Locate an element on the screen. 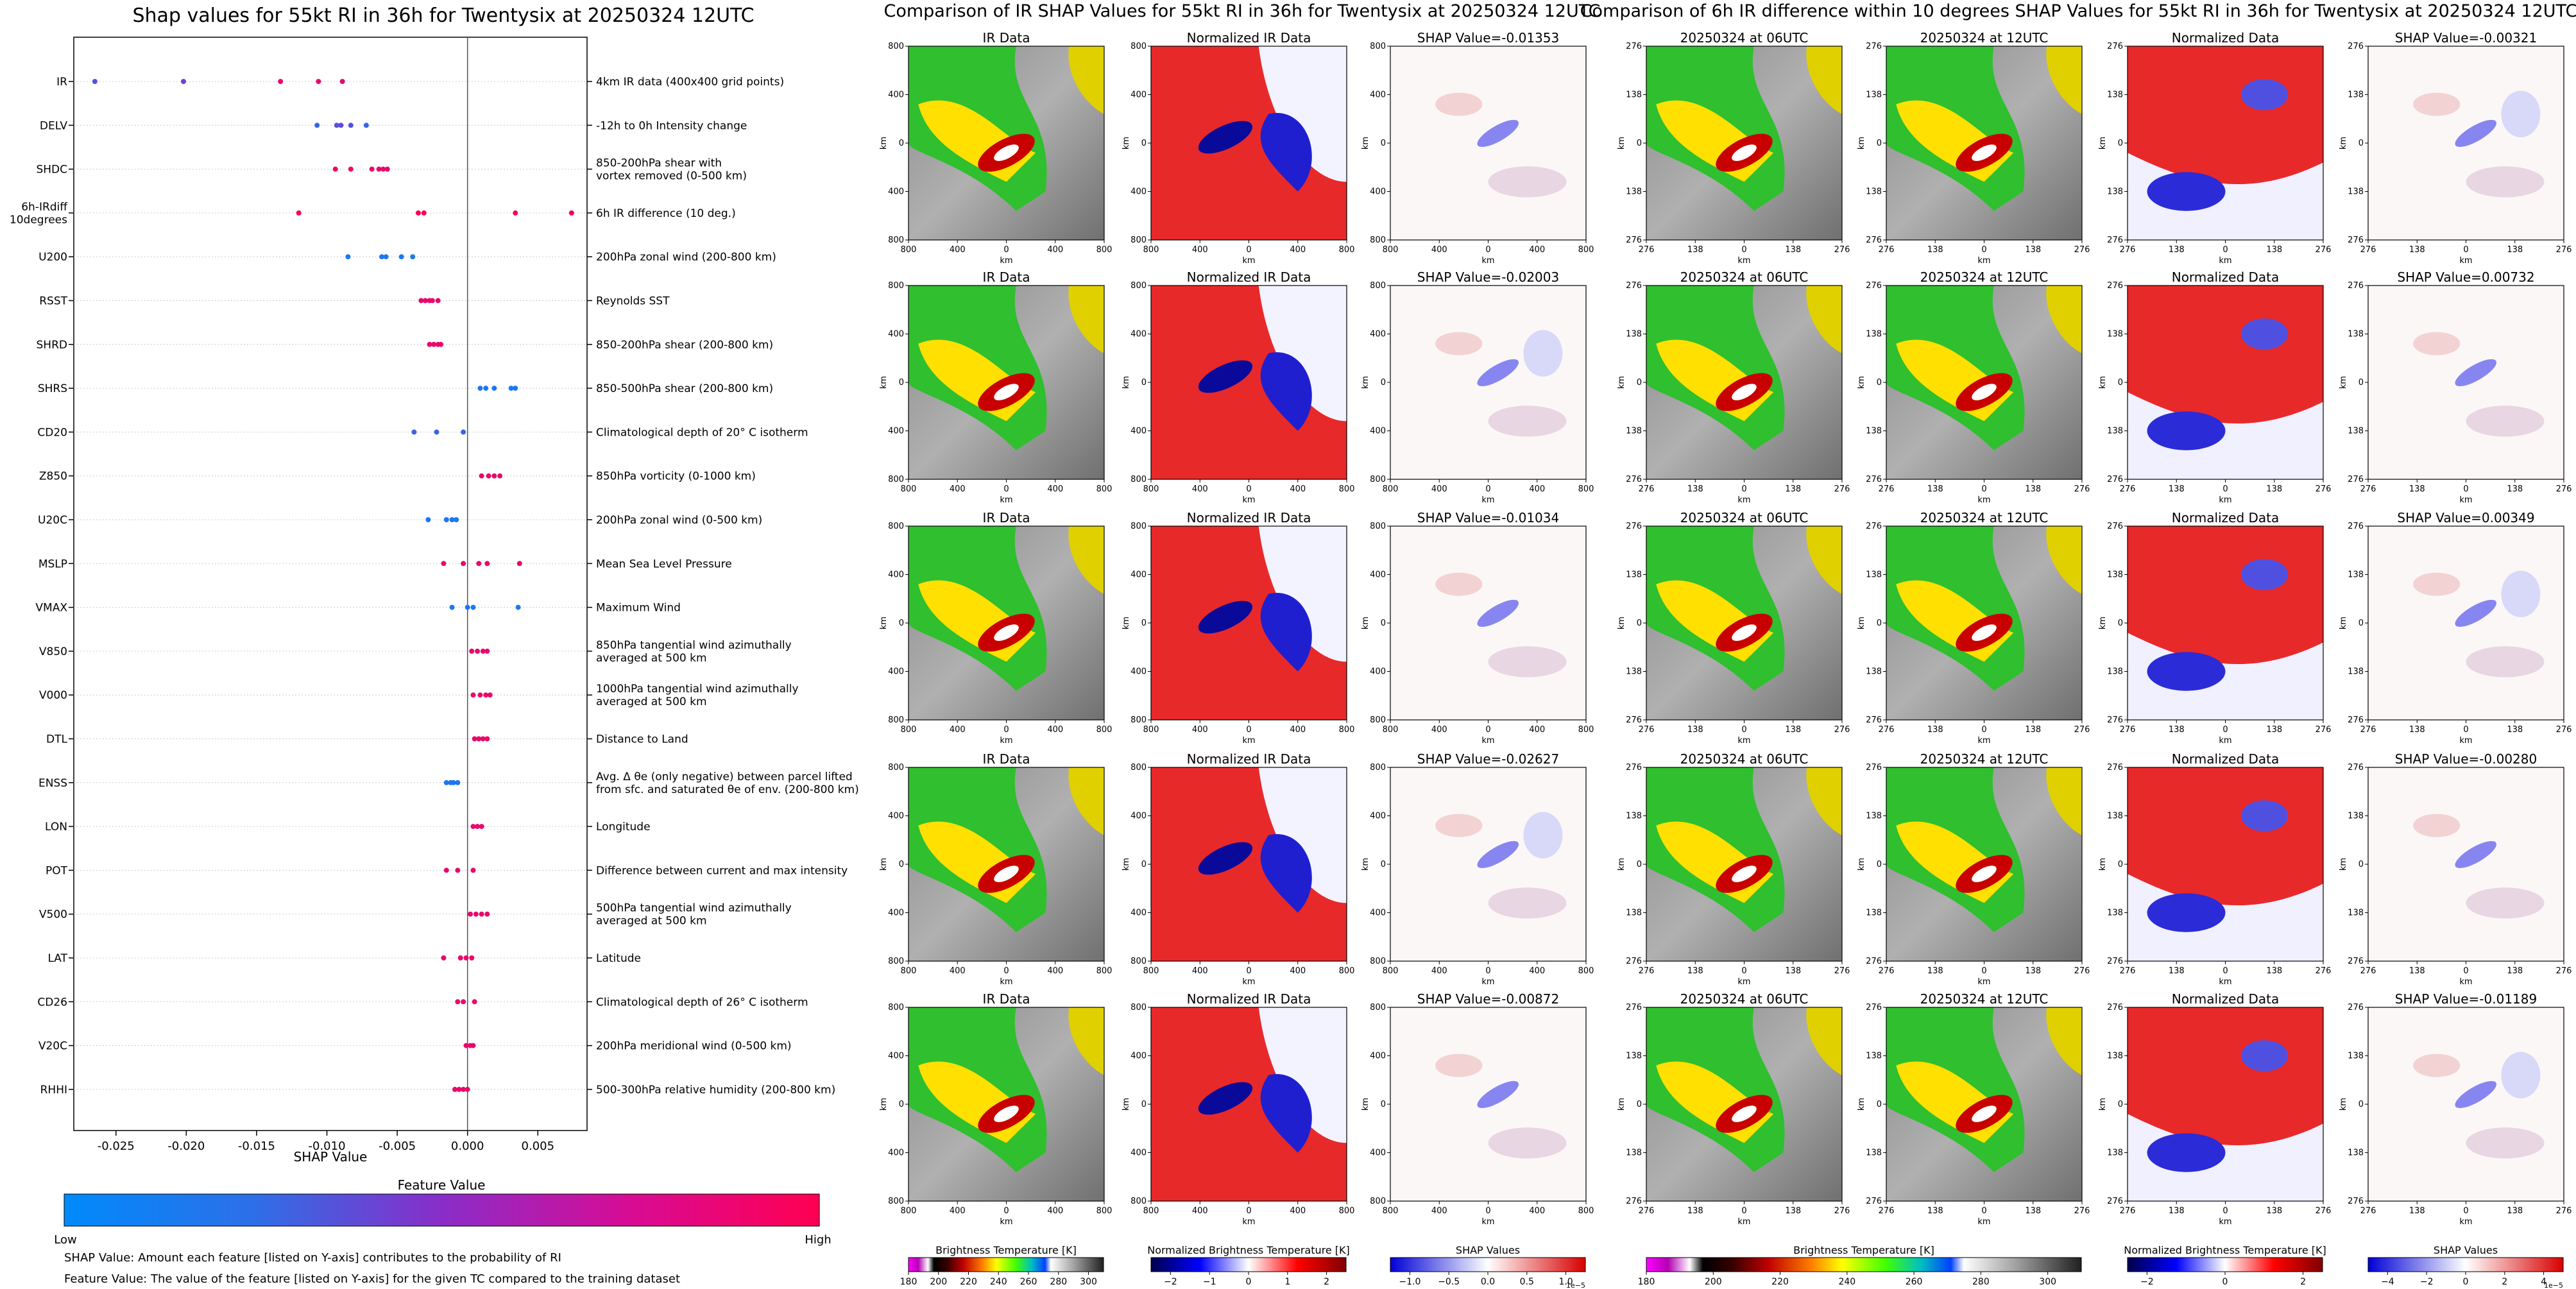 This screenshot has width=2576, height=1289. feature-label-shdc: SHDC is located at coordinates (51, 170).